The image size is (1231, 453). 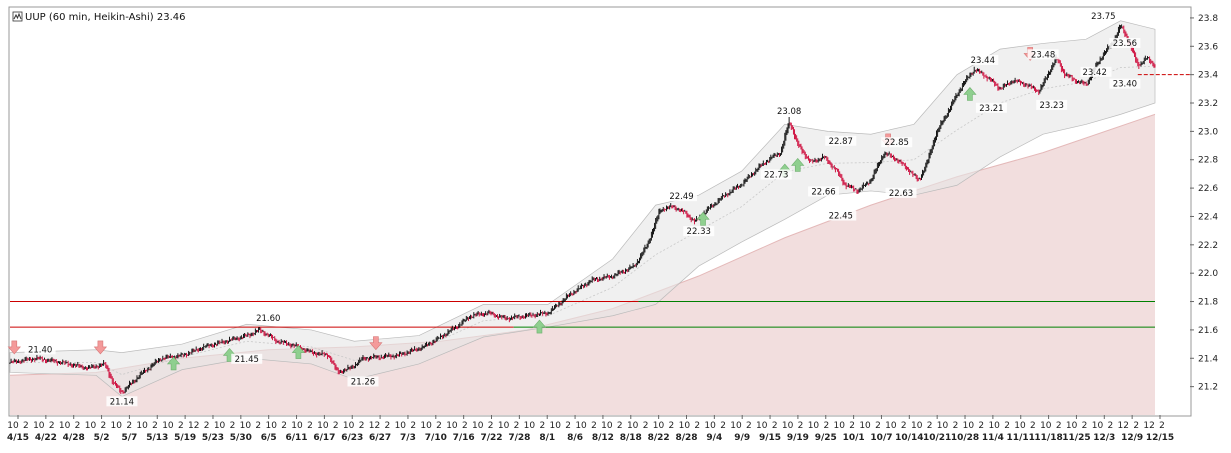 I want to click on price-annotation: 23.08, so click(x=789, y=112).